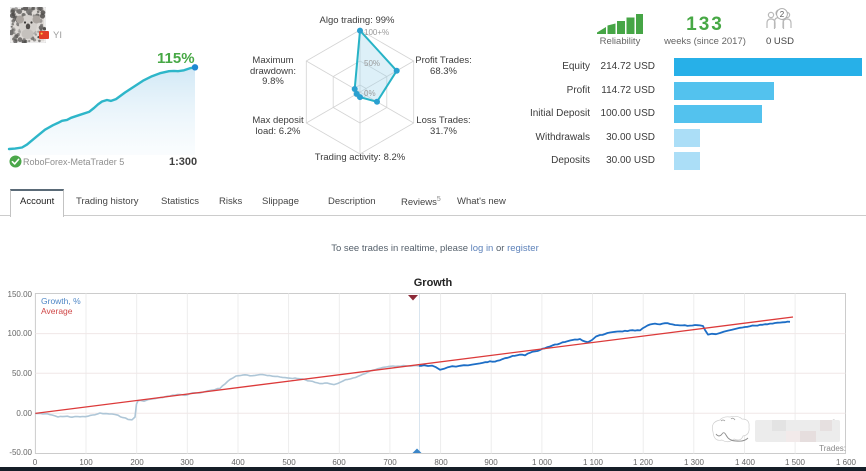 The height and width of the screenshot is (471, 866). Describe the element at coordinates (376, 32) in the screenshot. I see `svg-text: 100+%` at that location.